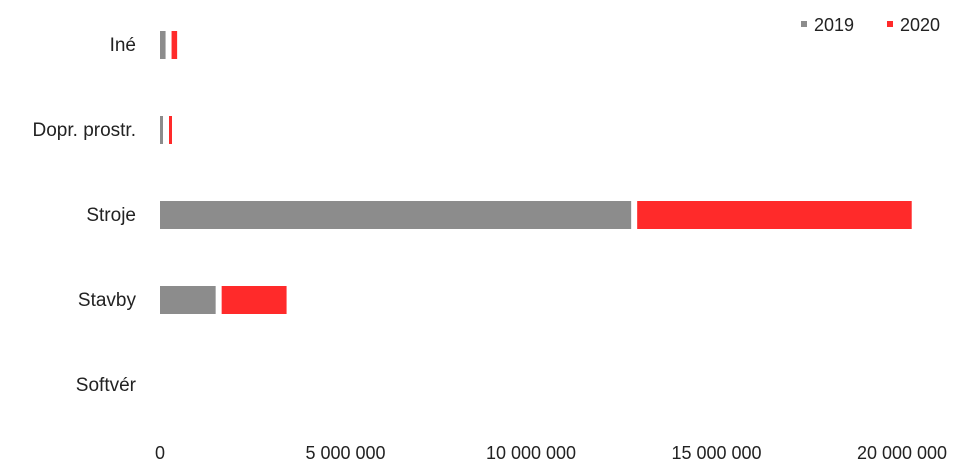  I want to click on legend-label-2019: 2019, so click(834, 25).